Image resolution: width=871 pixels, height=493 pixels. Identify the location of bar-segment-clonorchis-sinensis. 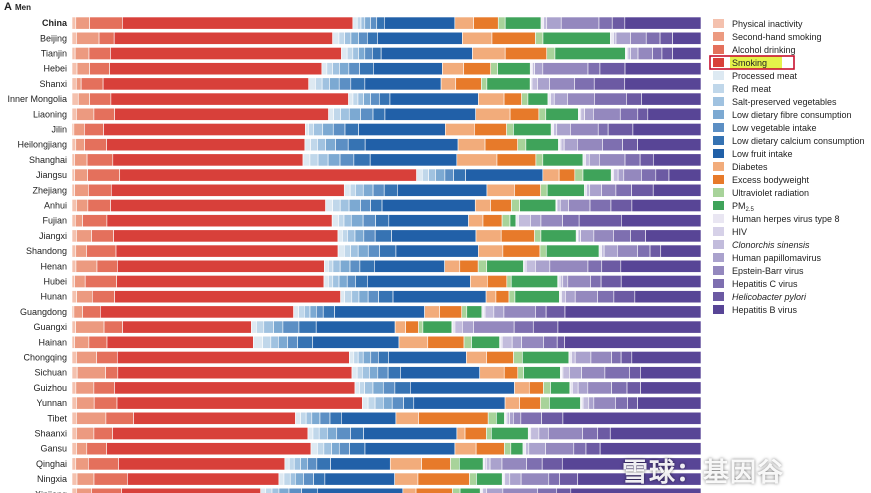
(458, 327).